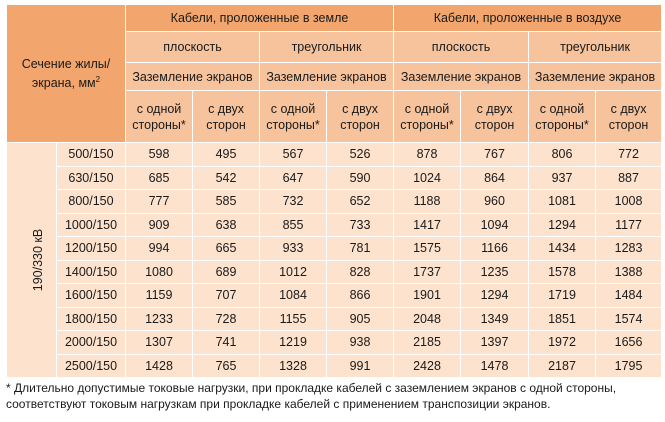 The width and height of the screenshot is (665, 422). Describe the element at coordinates (91, 365) in the screenshot. I see `section-cell: 2500/150` at that location.